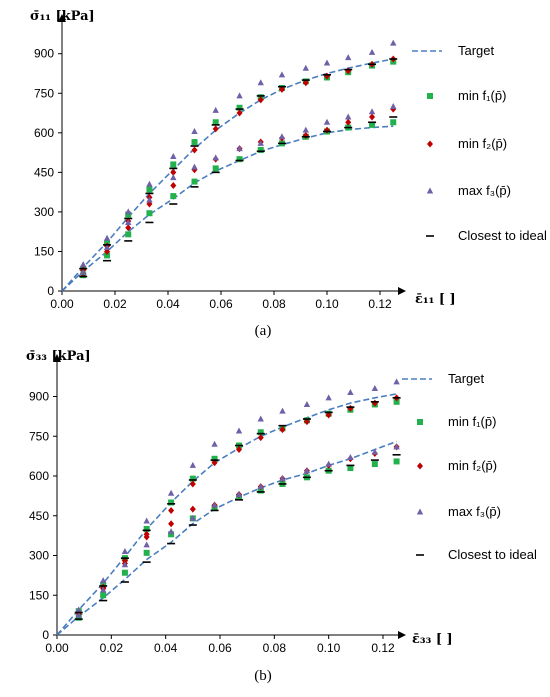 This screenshot has width=550, height=697. I want to click on y-axis-arrow-icon, so click(57, 358).